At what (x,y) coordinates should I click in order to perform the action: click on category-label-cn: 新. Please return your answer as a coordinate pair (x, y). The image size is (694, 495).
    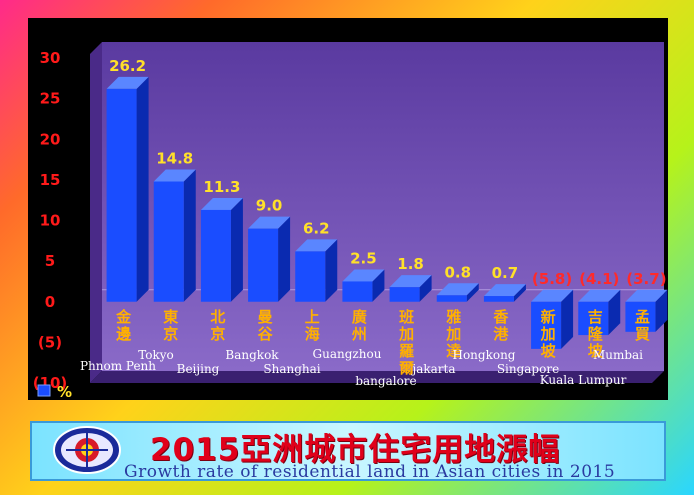
    Looking at the image, I should click on (548, 317).